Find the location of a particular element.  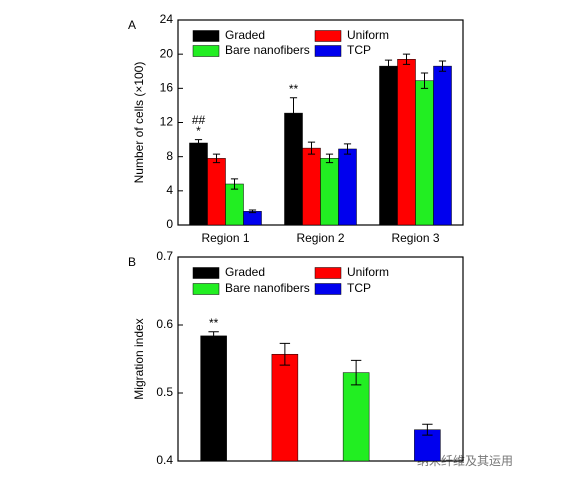

y-tick-label: 8 is located at coordinates (169, 156).